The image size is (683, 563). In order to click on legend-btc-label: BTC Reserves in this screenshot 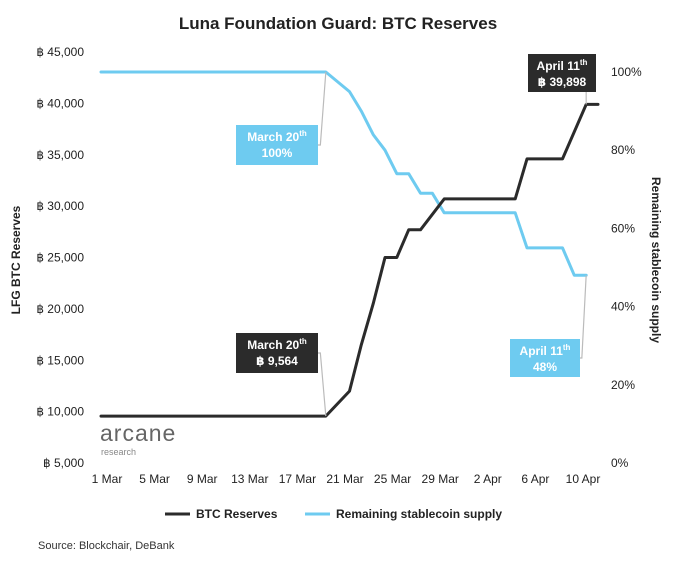, I will do `click(237, 514)`.